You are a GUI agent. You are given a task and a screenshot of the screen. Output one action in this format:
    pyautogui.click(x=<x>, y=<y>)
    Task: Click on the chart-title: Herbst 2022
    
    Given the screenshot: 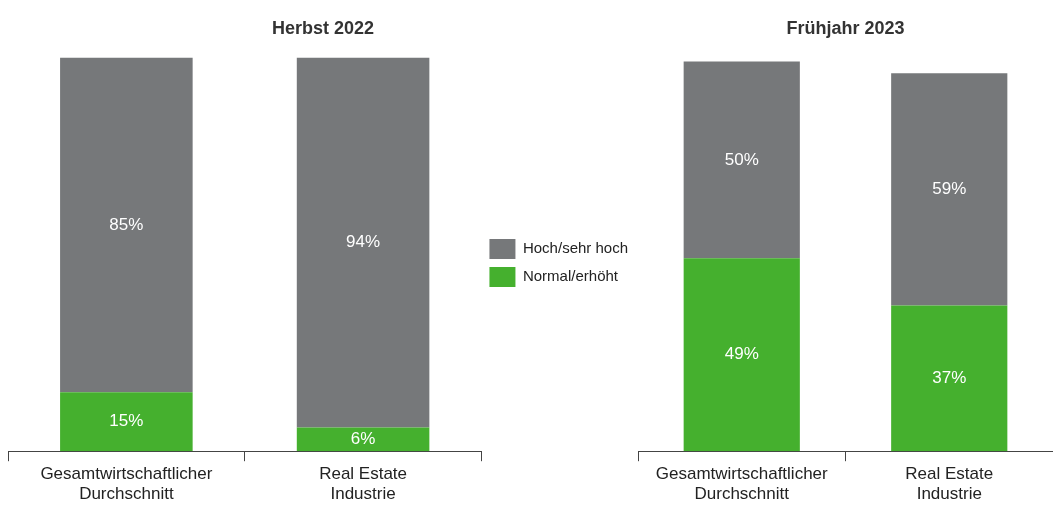 What is the action you would take?
    pyautogui.click(x=323, y=27)
    